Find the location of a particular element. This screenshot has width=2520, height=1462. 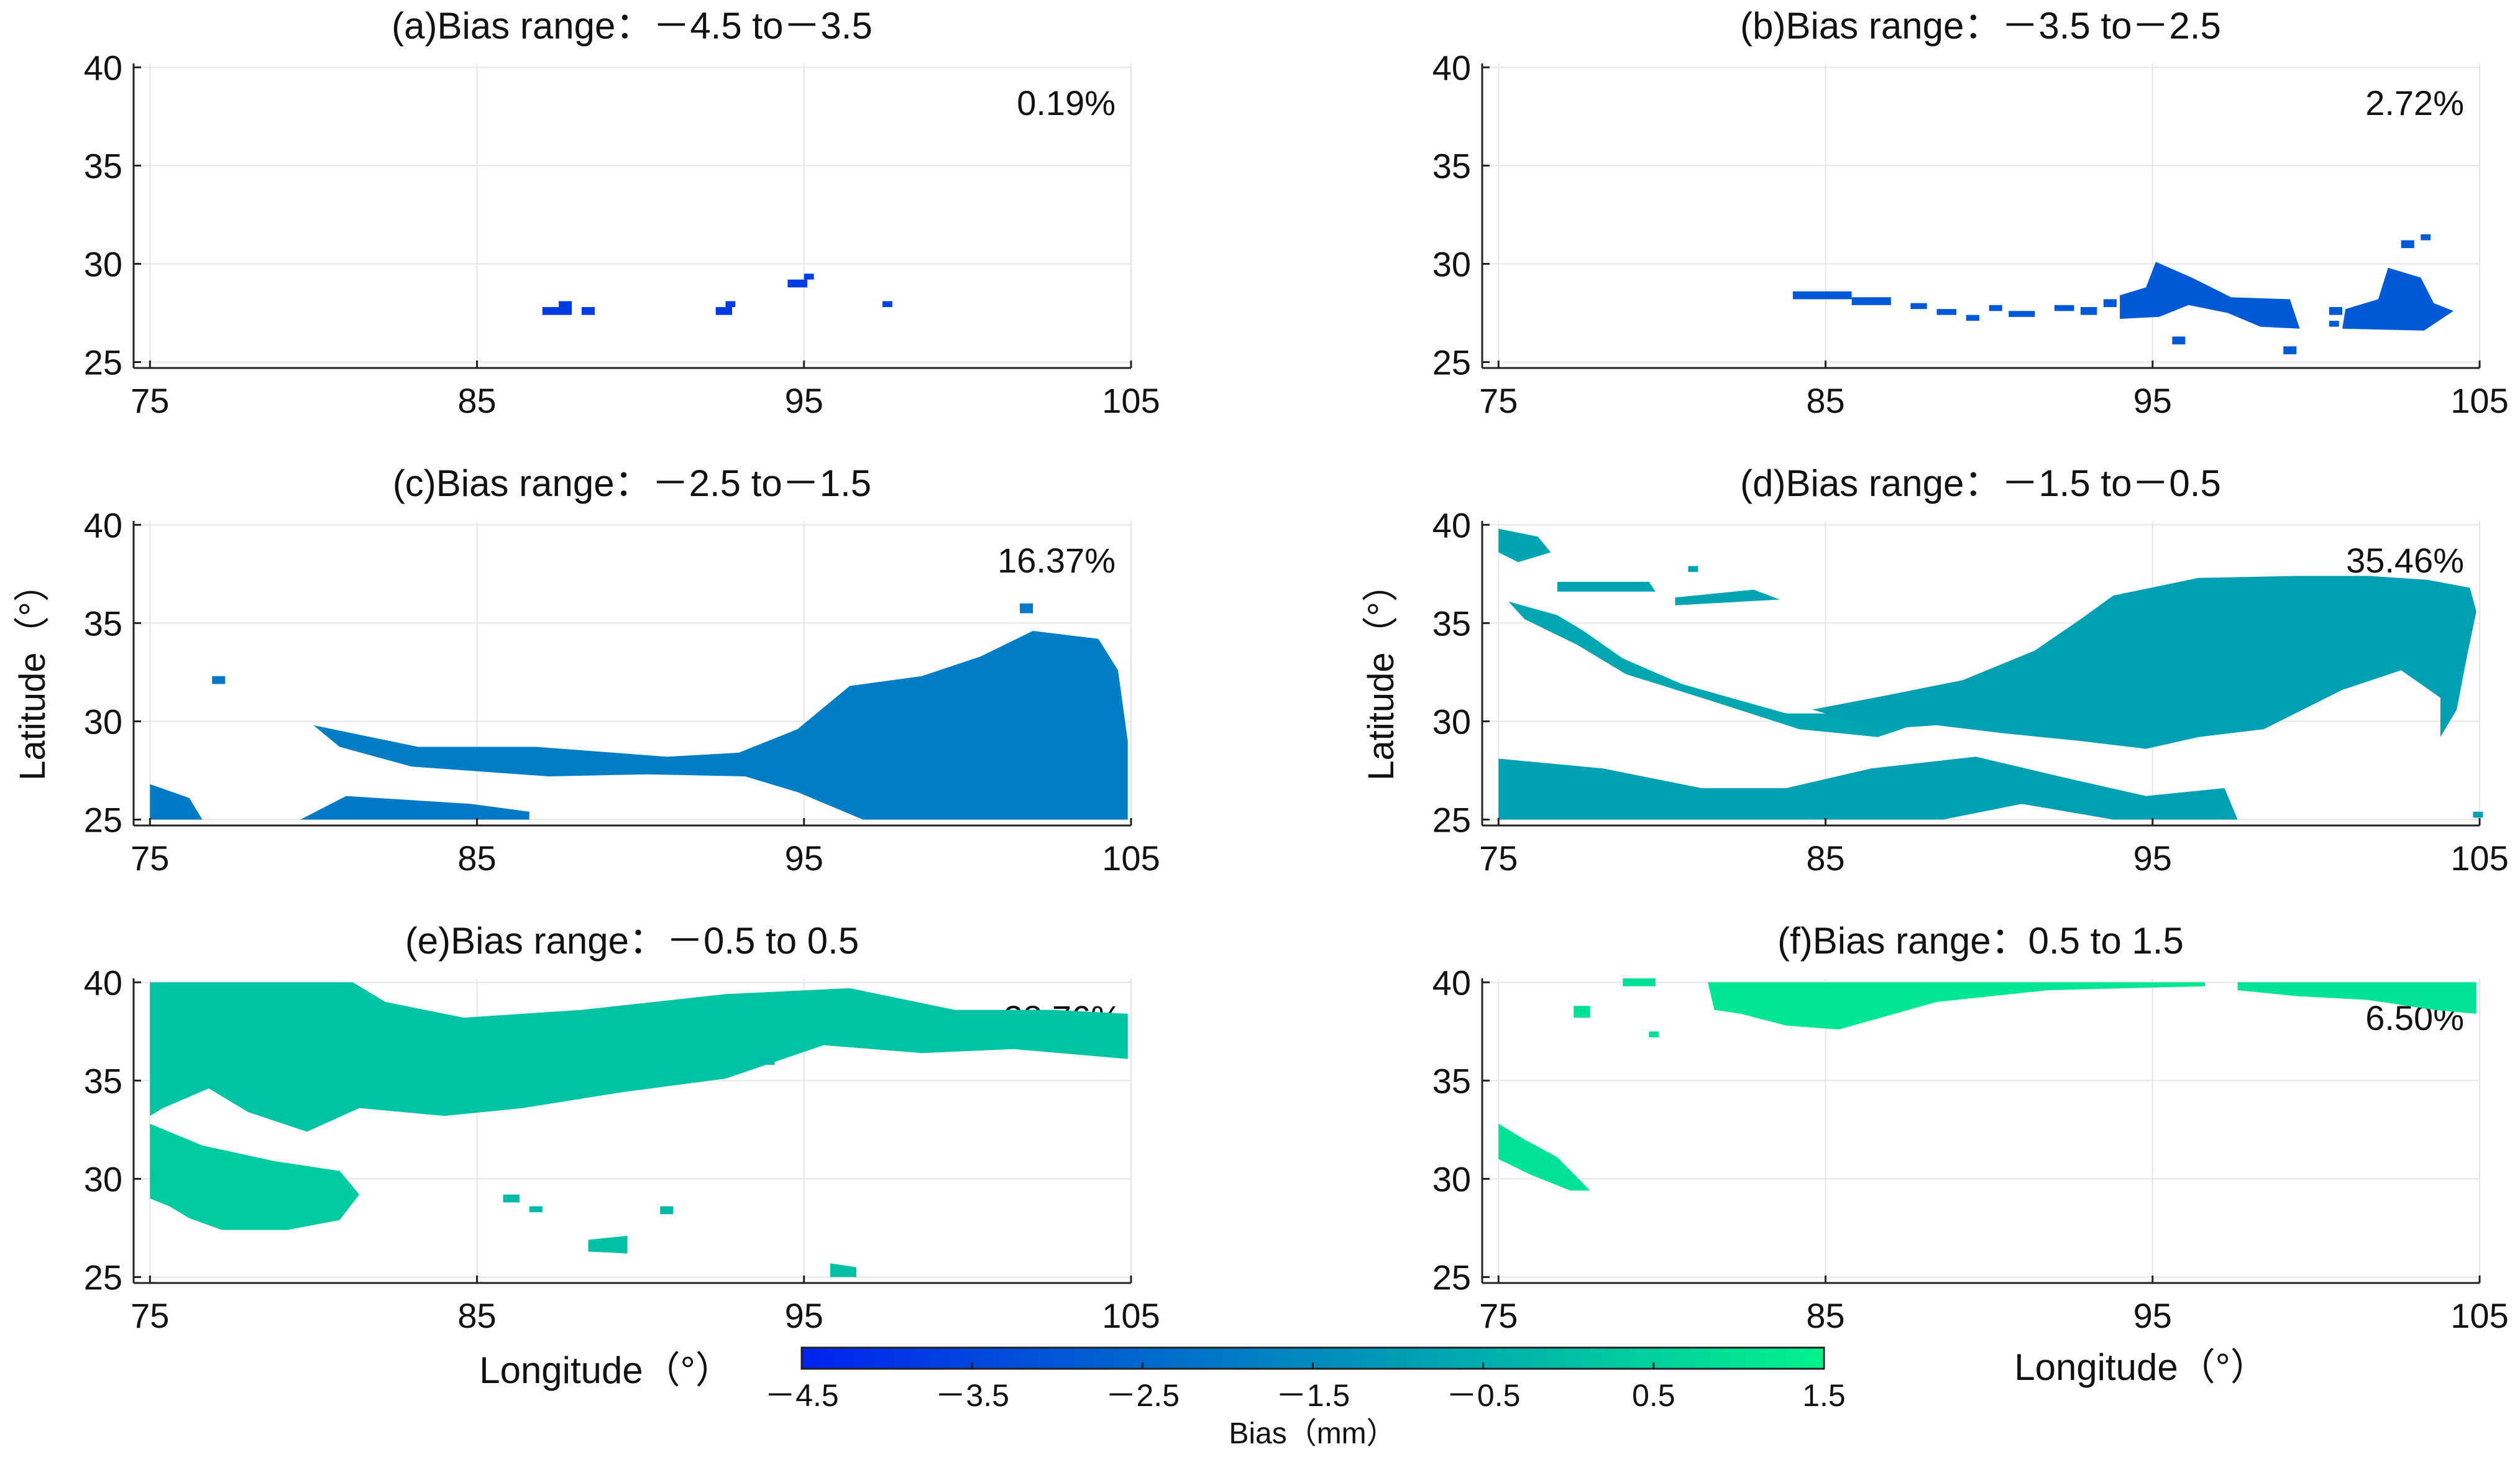

panel-d-x-tick-label: 85 is located at coordinates (1825, 858).